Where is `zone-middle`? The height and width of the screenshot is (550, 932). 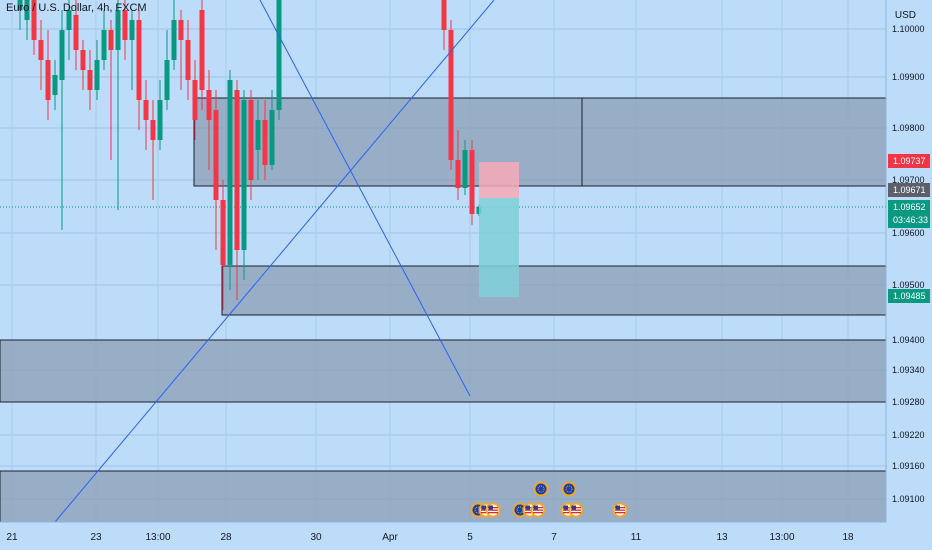
zone-middle is located at coordinates (554, 290).